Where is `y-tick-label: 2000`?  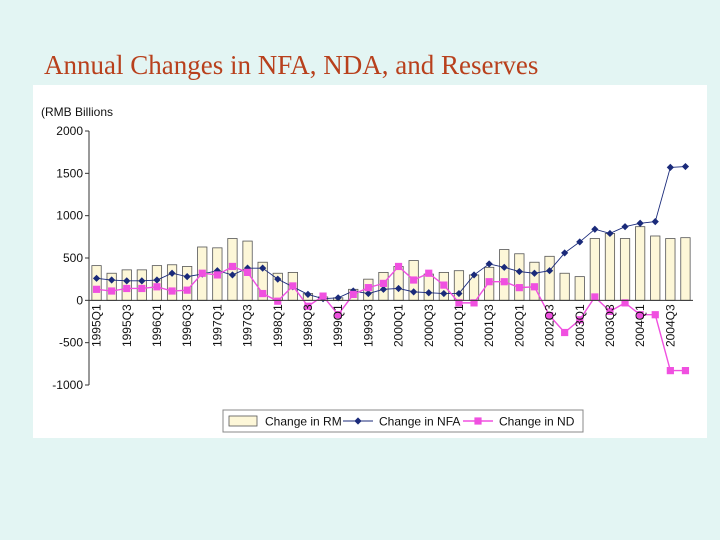 y-tick-label: 2000 is located at coordinates (69, 131).